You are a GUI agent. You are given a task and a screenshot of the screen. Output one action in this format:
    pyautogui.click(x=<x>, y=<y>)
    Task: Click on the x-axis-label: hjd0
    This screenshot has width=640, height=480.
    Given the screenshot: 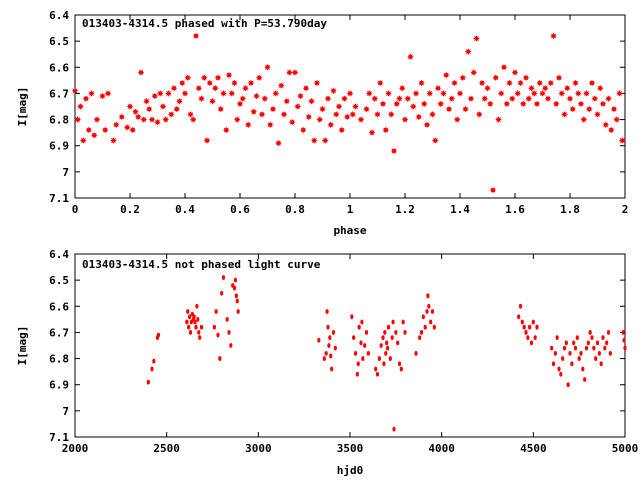 What is the action you would take?
    pyautogui.click(x=350, y=470)
    